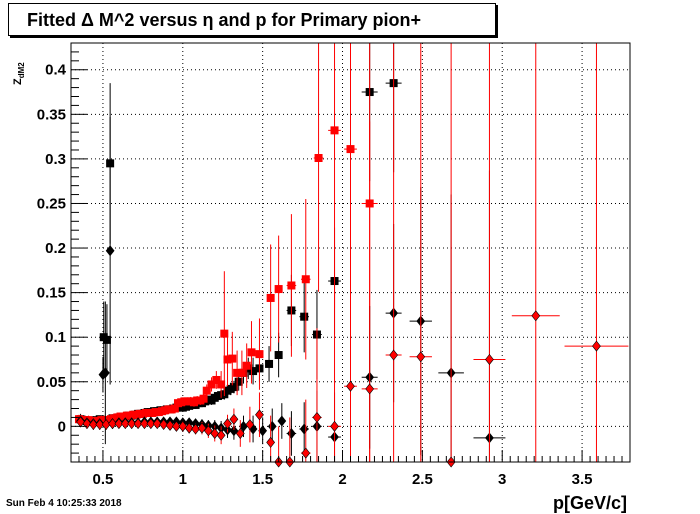 Image resolution: width=700 pixels, height=514 pixels. Describe the element at coordinates (51, 382) in the screenshot. I see `y-tick-label: 0.05` at that location.